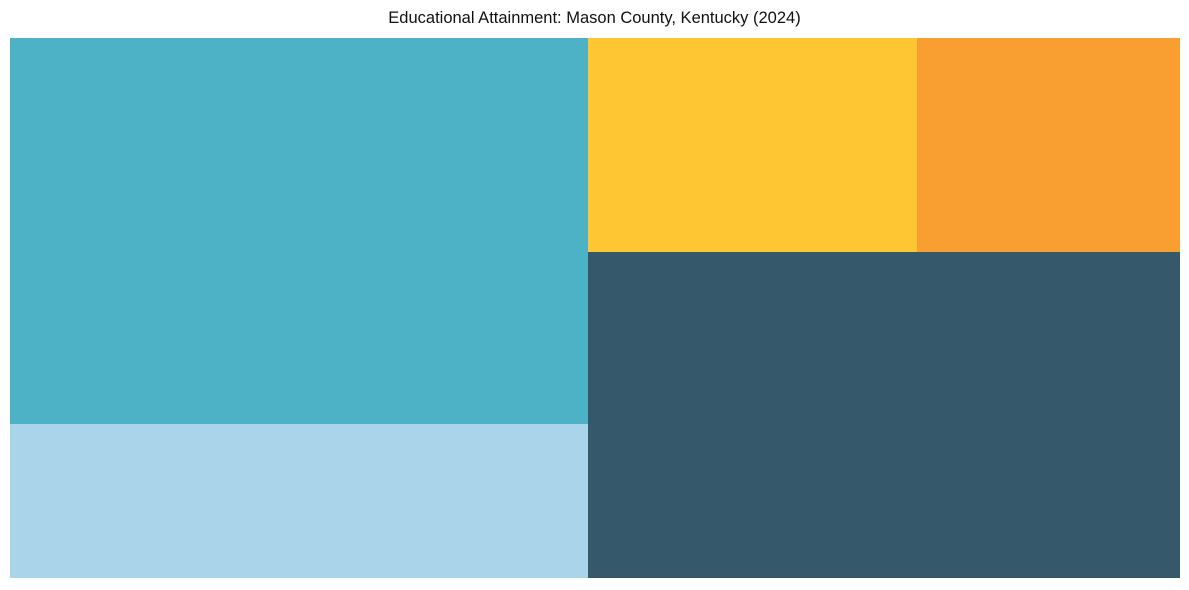 This screenshot has width=1189, height=590. I want to click on segment-orange, so click(1048, 145).